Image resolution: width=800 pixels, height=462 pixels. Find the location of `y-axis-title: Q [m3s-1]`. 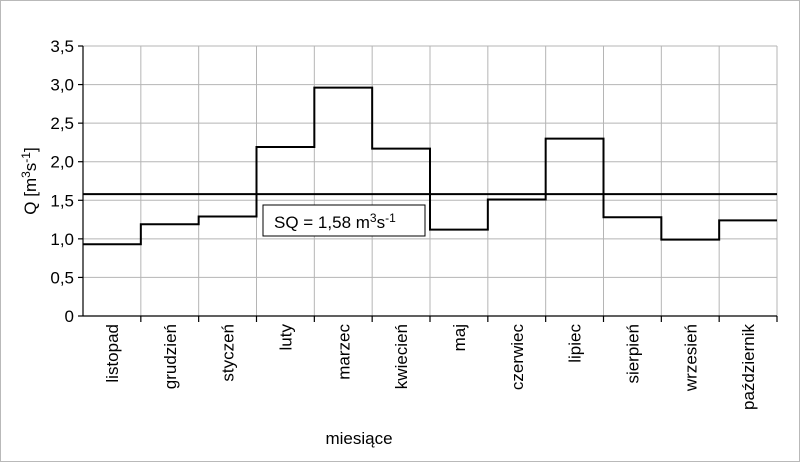

y-axis-title: Q [m3s-1] is located at coordinates (29, 180).